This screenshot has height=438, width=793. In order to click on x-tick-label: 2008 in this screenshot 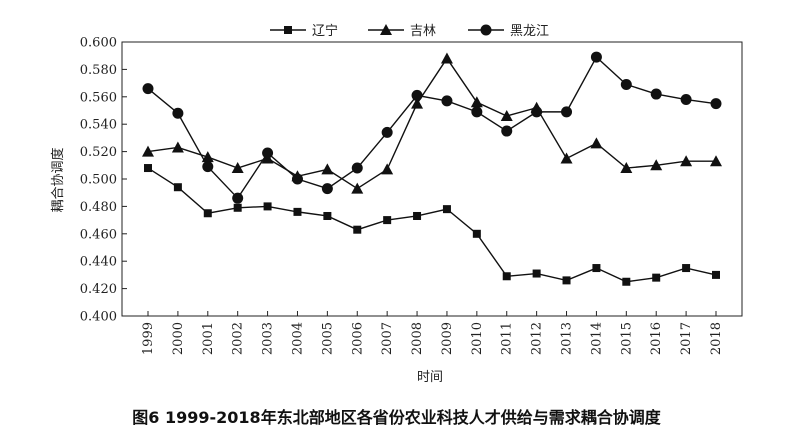, I will do `click(417, 338)`.